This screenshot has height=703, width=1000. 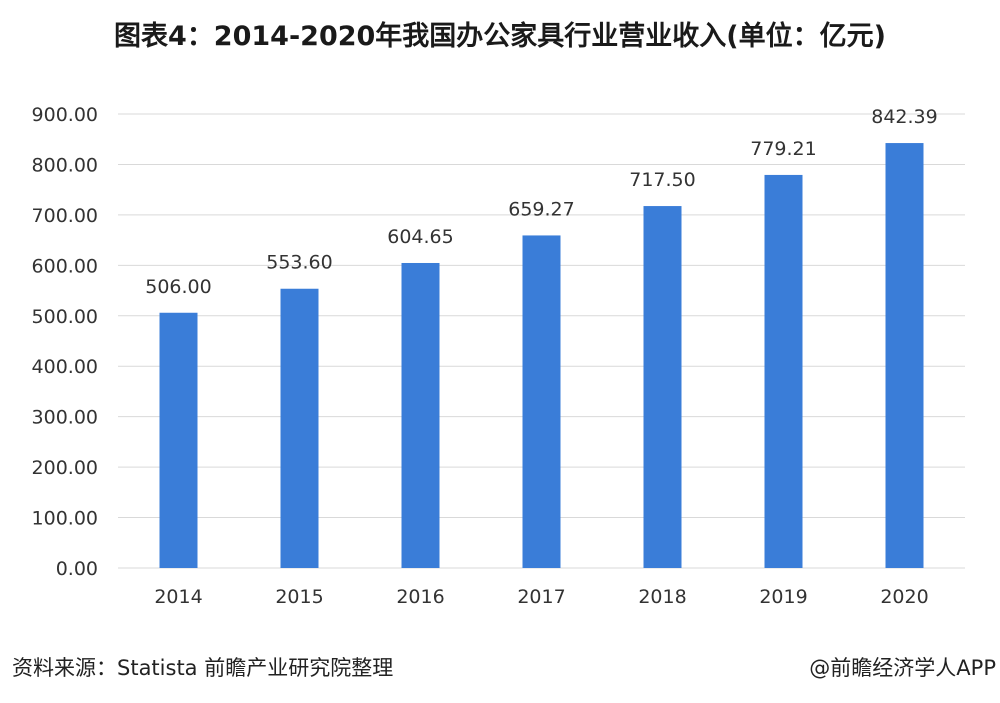 What do you see at coordinates (420, 597) in the screenshot?
I see `x-tick-label: 2016` at bounding box center [420, 597].